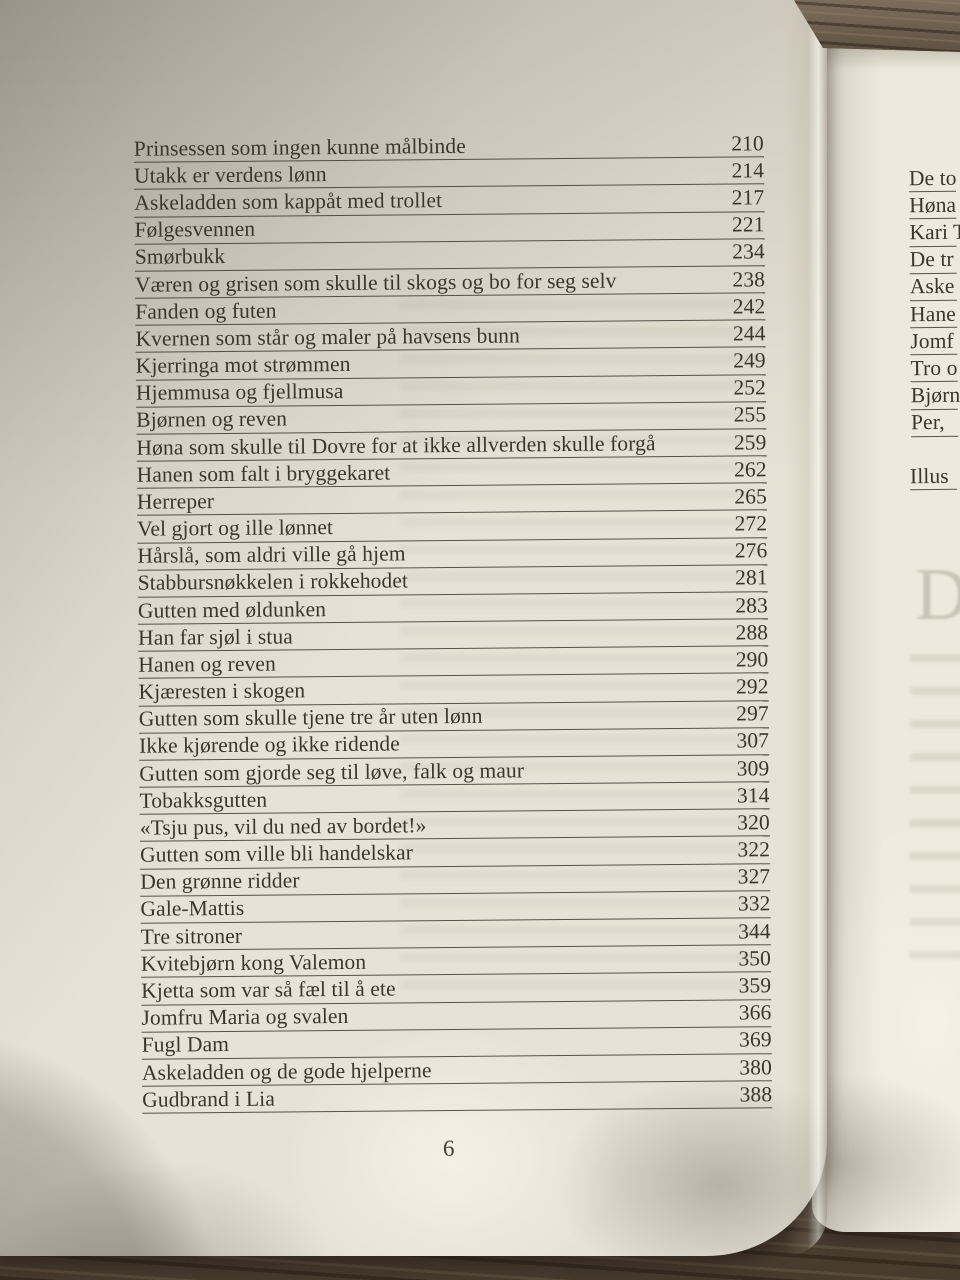  Describe the element at coordinates (457, 1097) in the screenshot. I see `toc-row: Gudbrand i Lia 388` at that location.